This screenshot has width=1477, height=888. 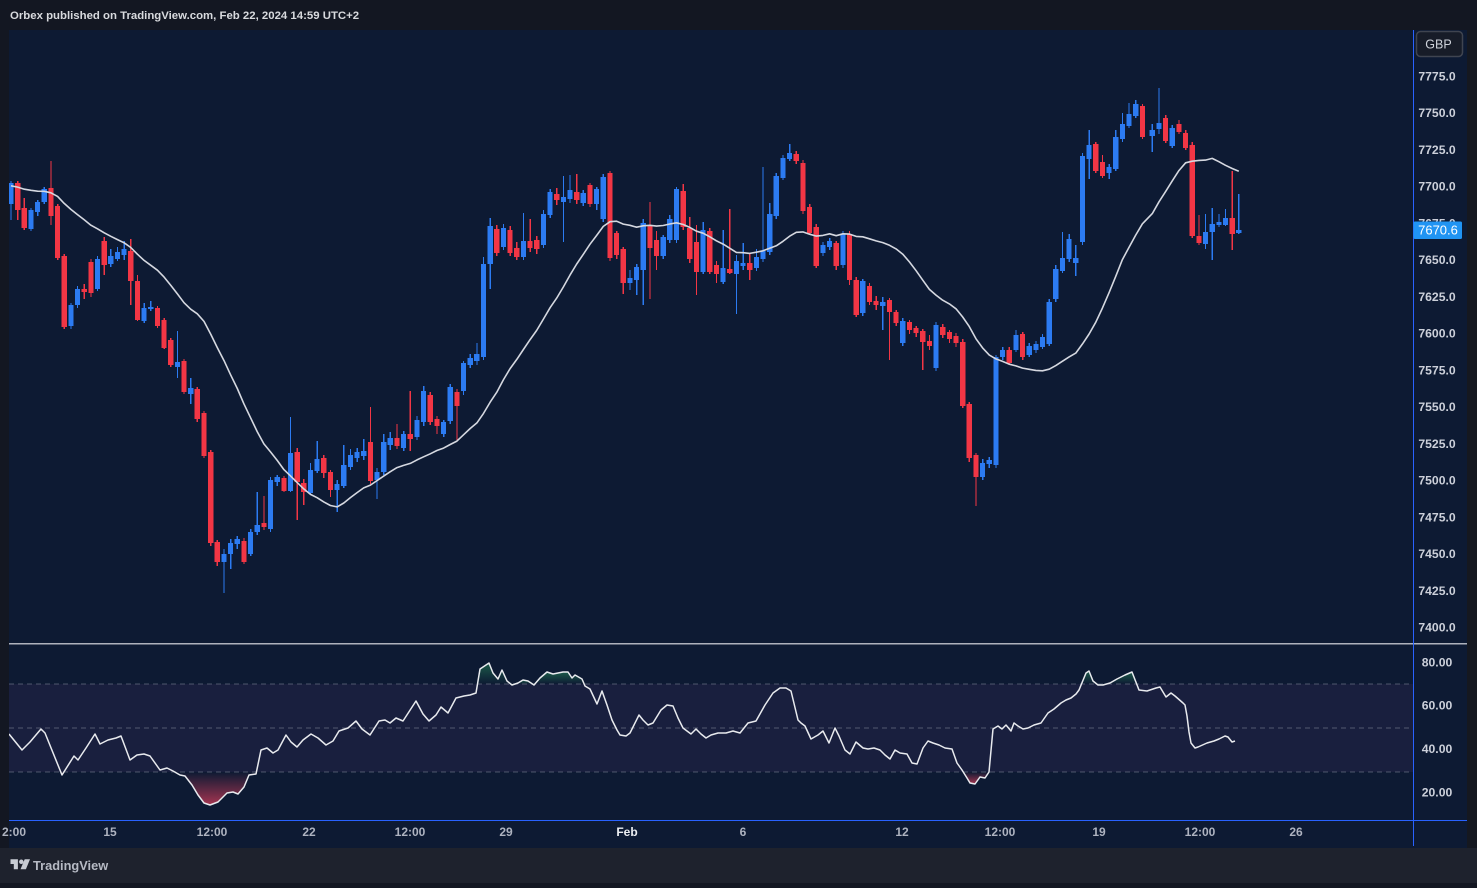 I want to click on svg-text: 7450.0, so click(x=1436, y=554).